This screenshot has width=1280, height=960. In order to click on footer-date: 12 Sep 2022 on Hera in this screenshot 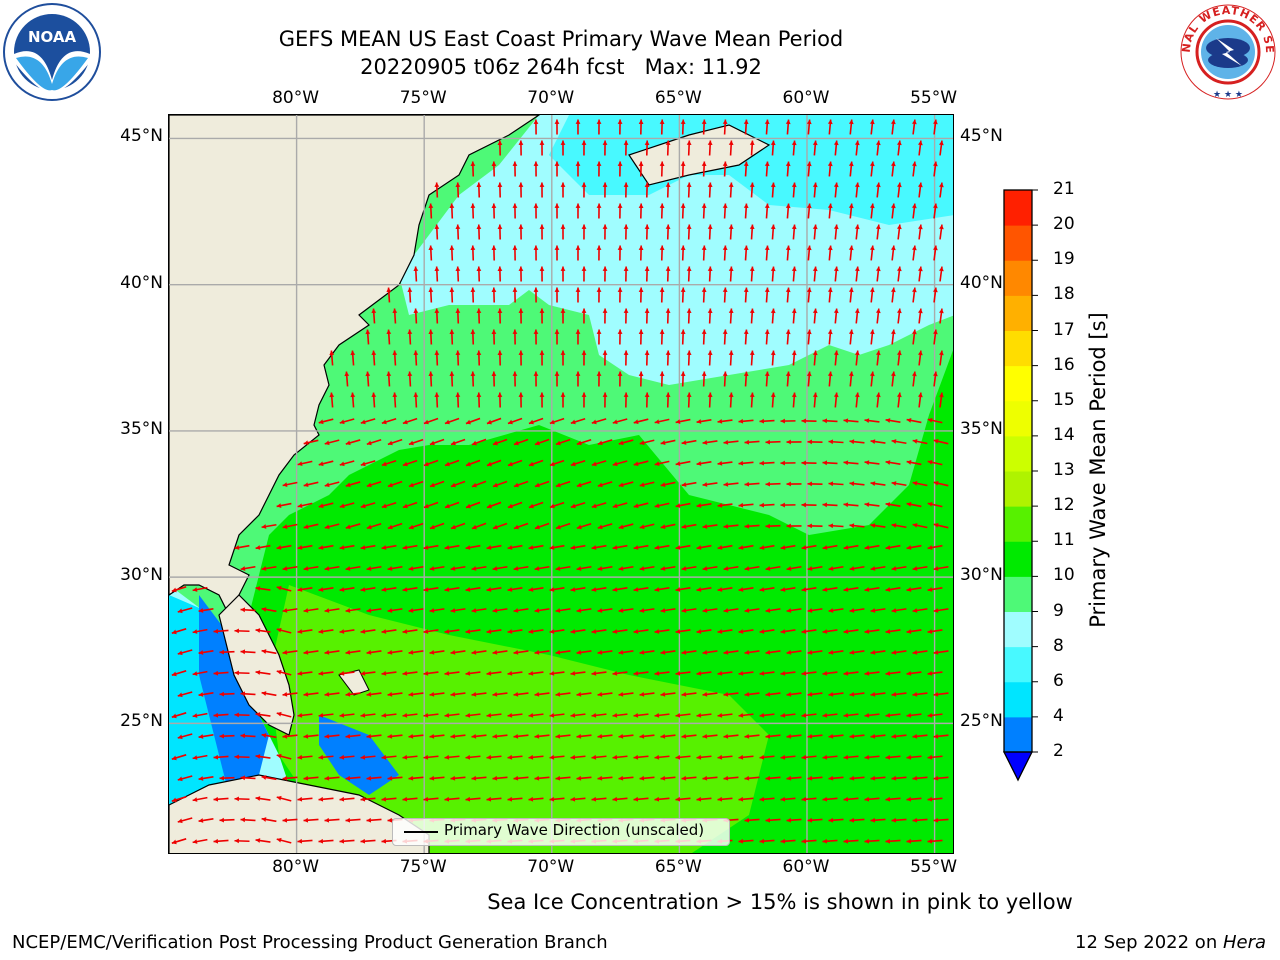, I will do `click(1170, 942)`.